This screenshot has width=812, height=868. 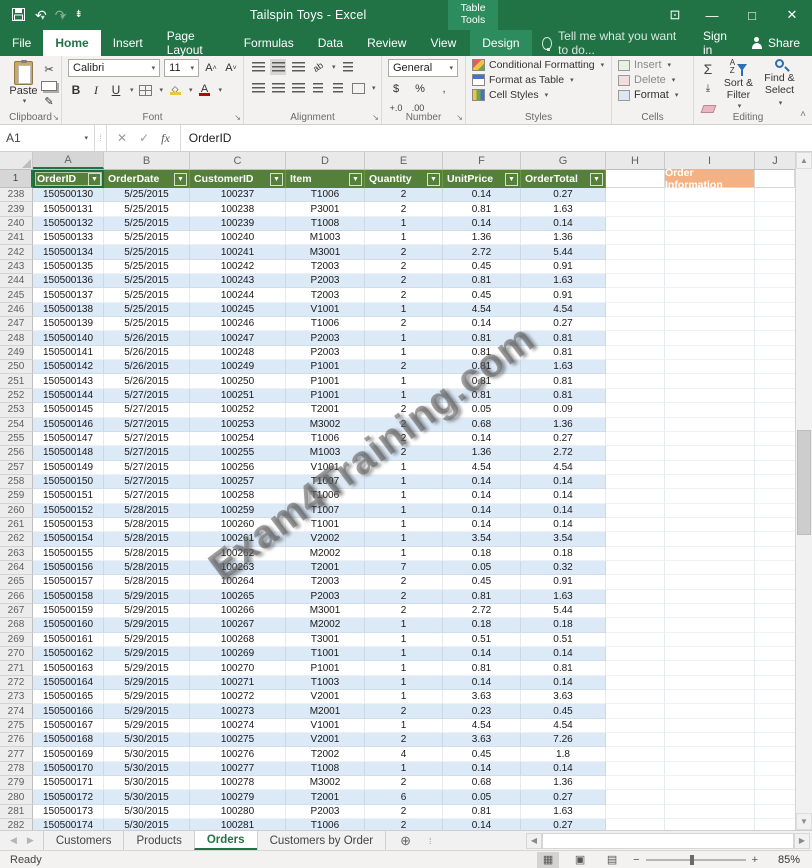 What do you see at coordinates (237, 117) in the screenshot?
I see `font-dialog-launcher: ↘` at bounding box center [237, 117].